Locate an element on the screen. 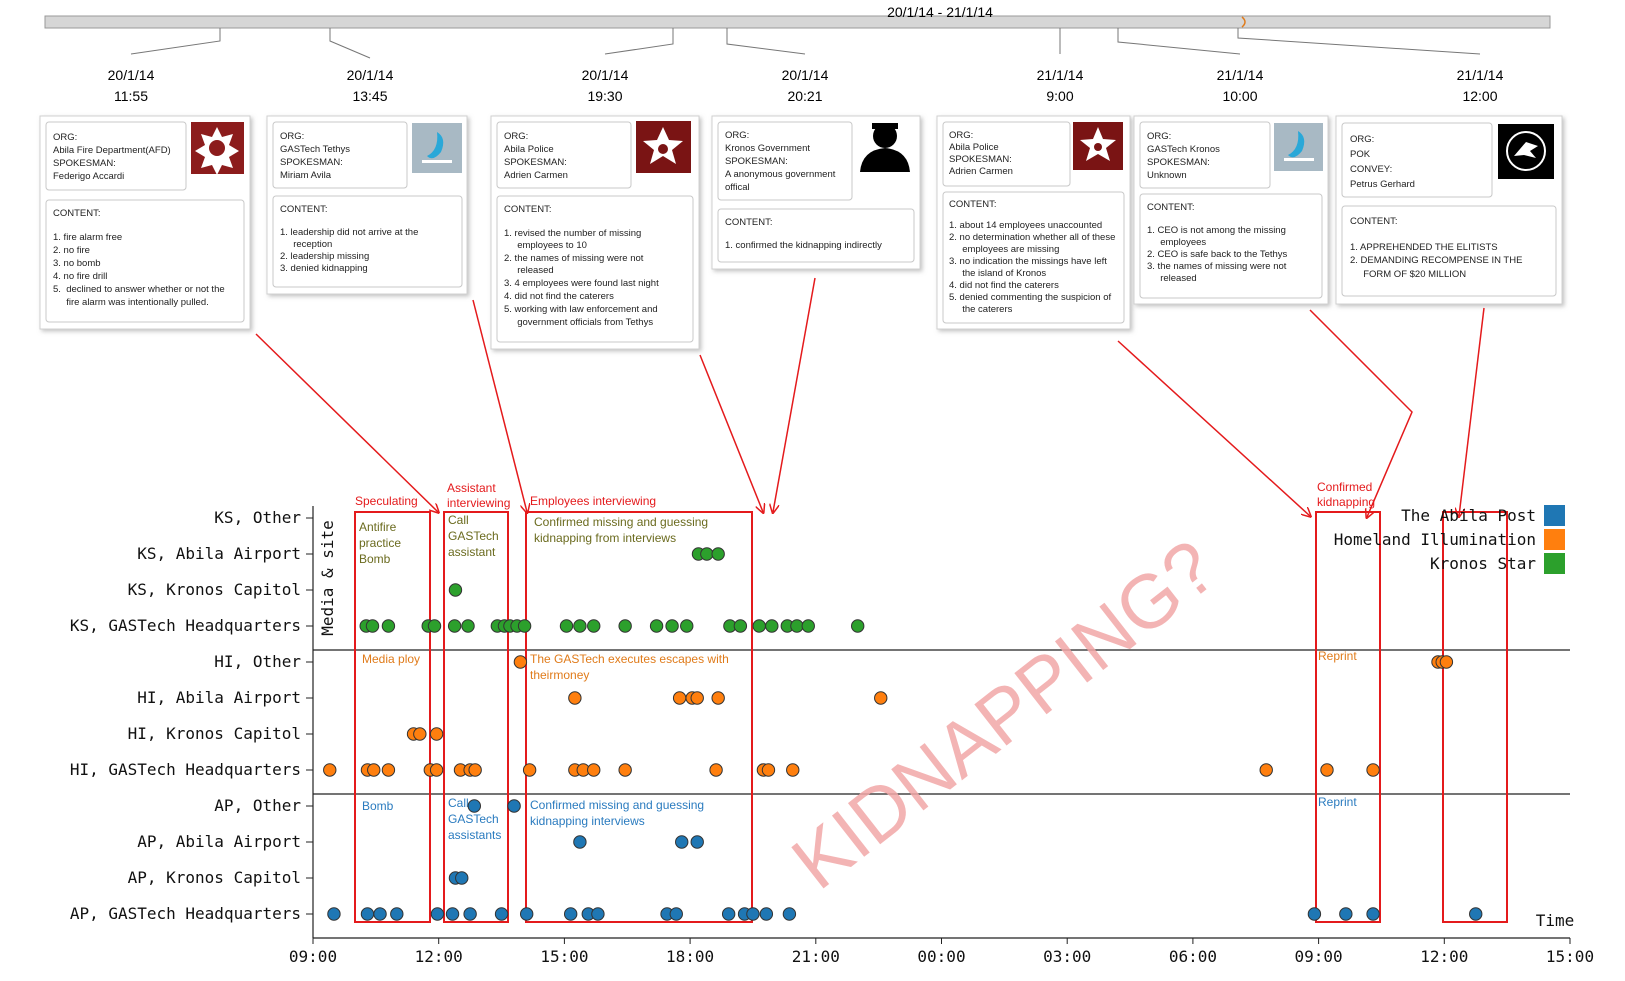 This screenshot has height=981, width=1625. card-org-line: Miriam Avila is located at coordinates (306, 175).